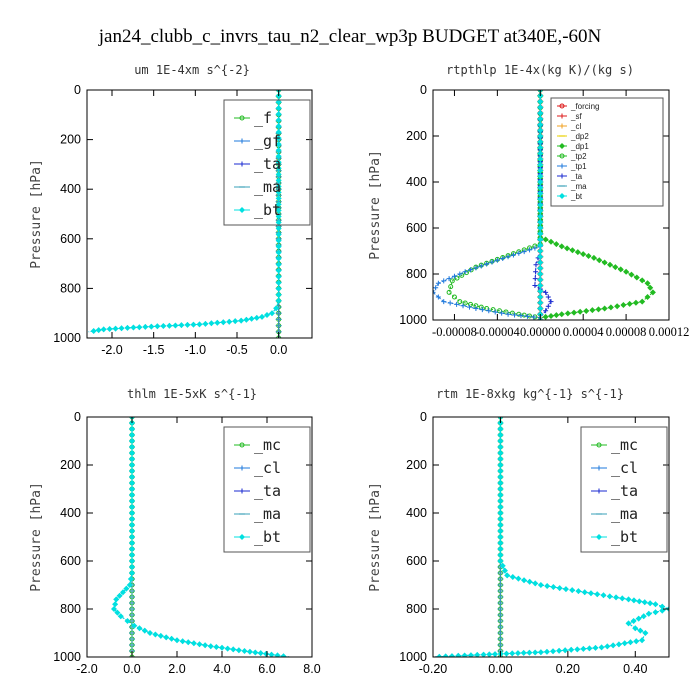  I want to click on y-tick-label: 200, so click(70, 465).